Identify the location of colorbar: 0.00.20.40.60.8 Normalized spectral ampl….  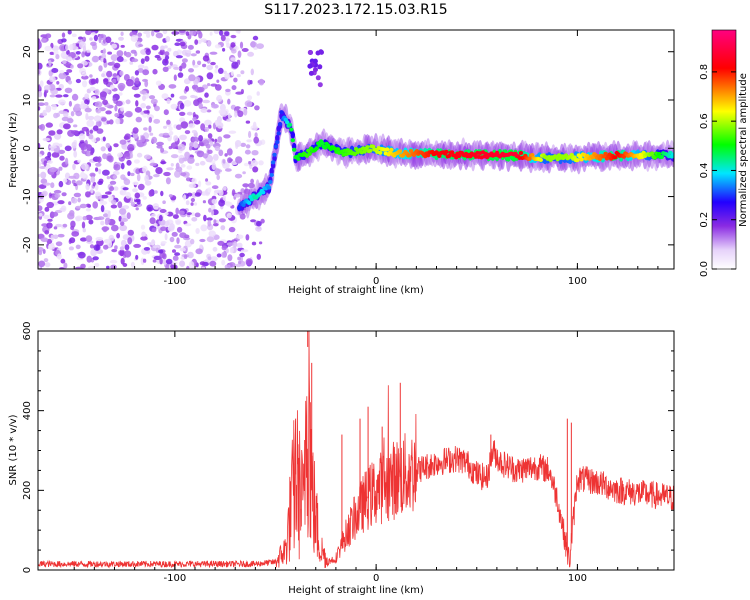
(724, 153).